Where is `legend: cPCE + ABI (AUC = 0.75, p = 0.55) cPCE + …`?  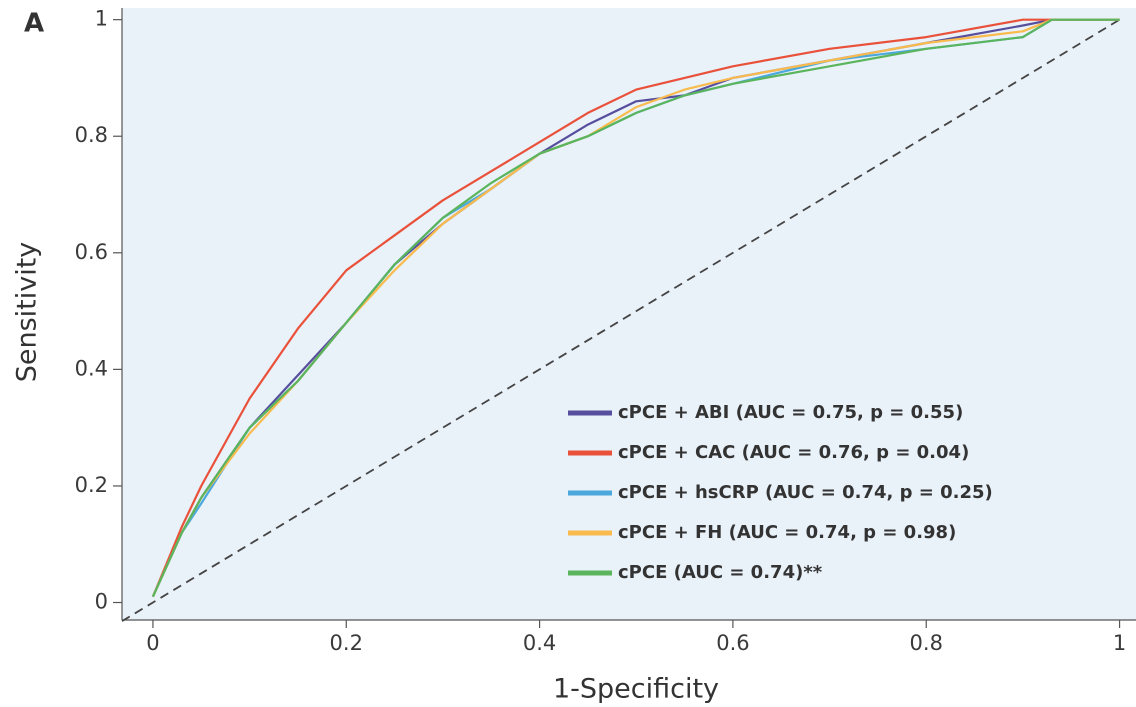
legend: cPCE + ABI (AUC = 0.75, p = 0.55) cPCE + … is located at coordinates (780, 492).